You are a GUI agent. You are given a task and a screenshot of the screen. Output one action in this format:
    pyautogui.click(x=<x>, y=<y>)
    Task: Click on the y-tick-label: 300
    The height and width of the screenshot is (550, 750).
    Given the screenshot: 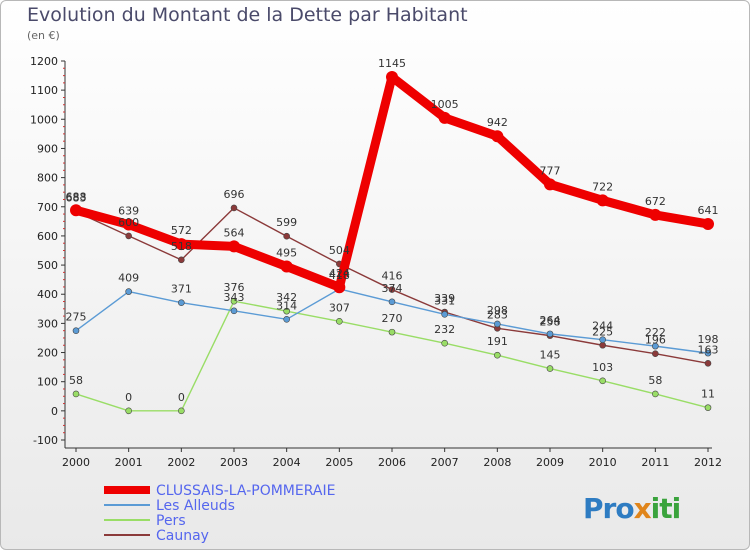 What is the action you would take?
    pyautogui.click(x=47, y=323)
    